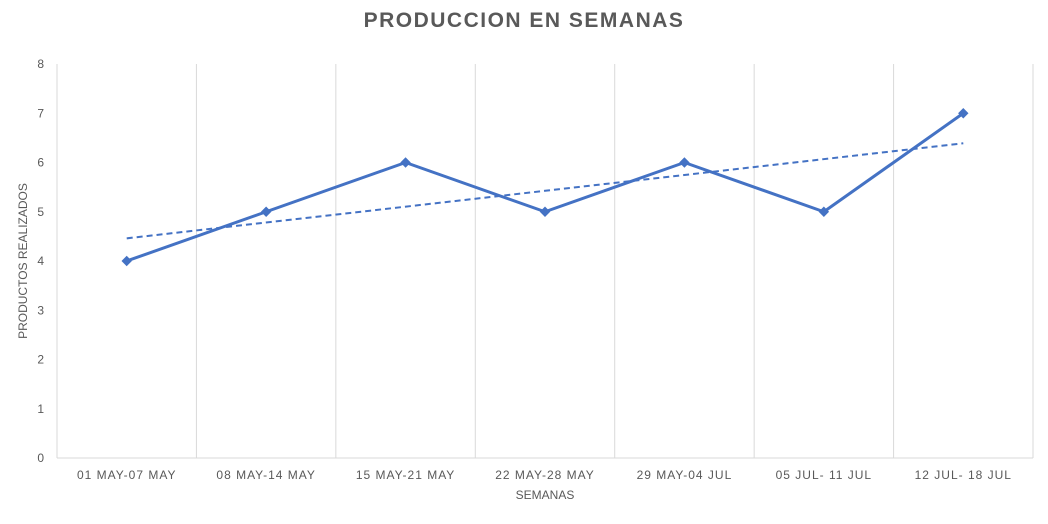 The width and height of the screenshot is (1048, 524). I want to click on x-tick-label: 12 JUL- 18 JUL, so click(963, 475).